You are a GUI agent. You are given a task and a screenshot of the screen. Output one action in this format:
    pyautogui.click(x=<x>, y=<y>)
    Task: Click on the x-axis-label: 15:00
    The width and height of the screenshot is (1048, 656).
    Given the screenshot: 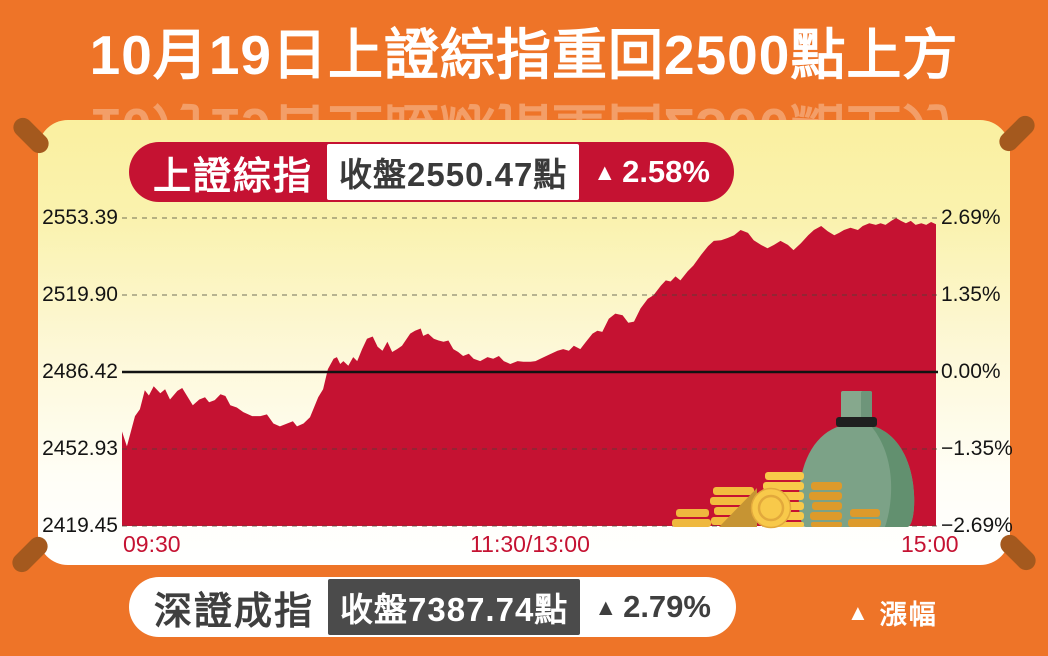 What is the action you would take?
    pyautogui.click(x=930, y=544)
    